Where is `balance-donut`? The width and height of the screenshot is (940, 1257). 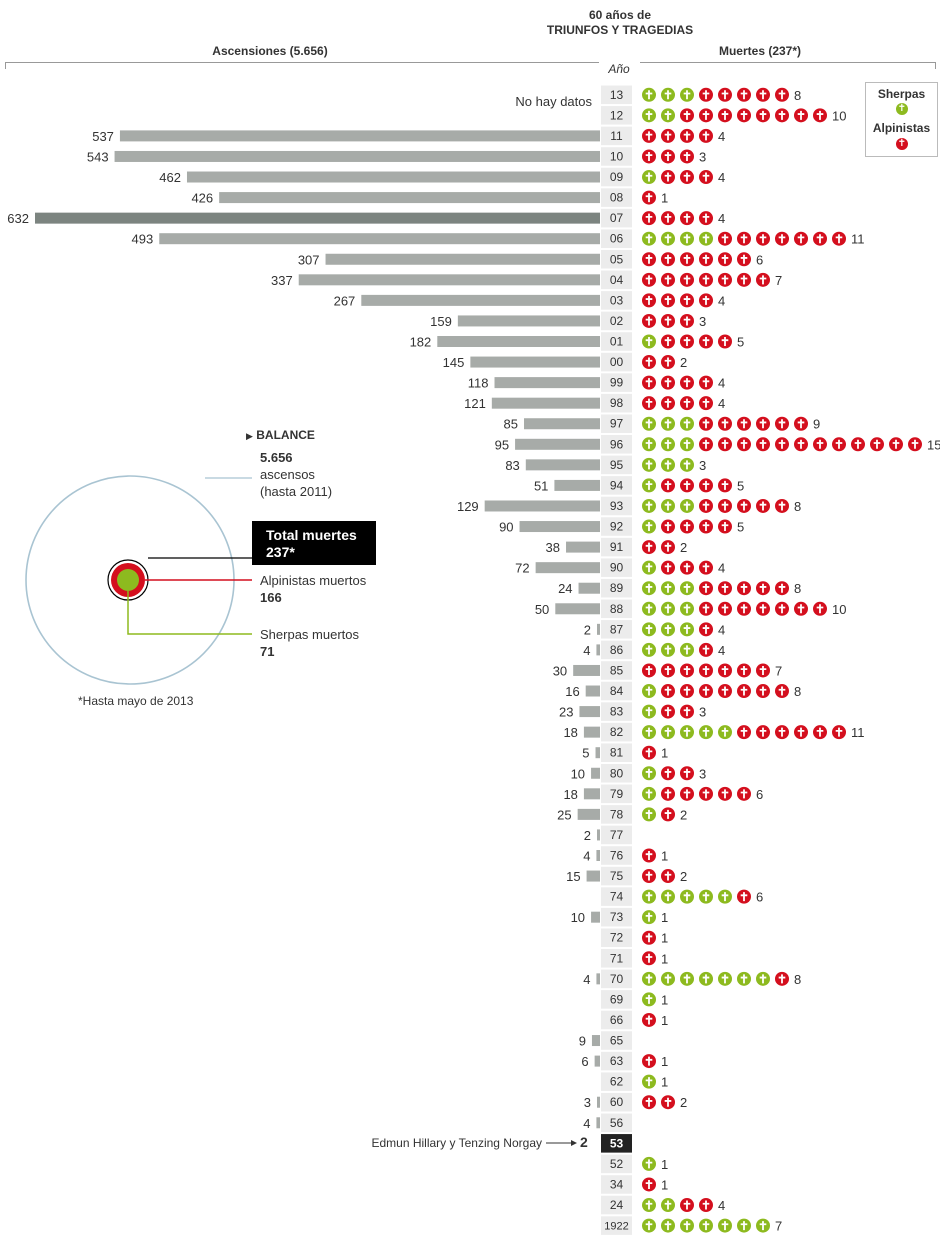 balance-donut is located at coordinates (138, 580).